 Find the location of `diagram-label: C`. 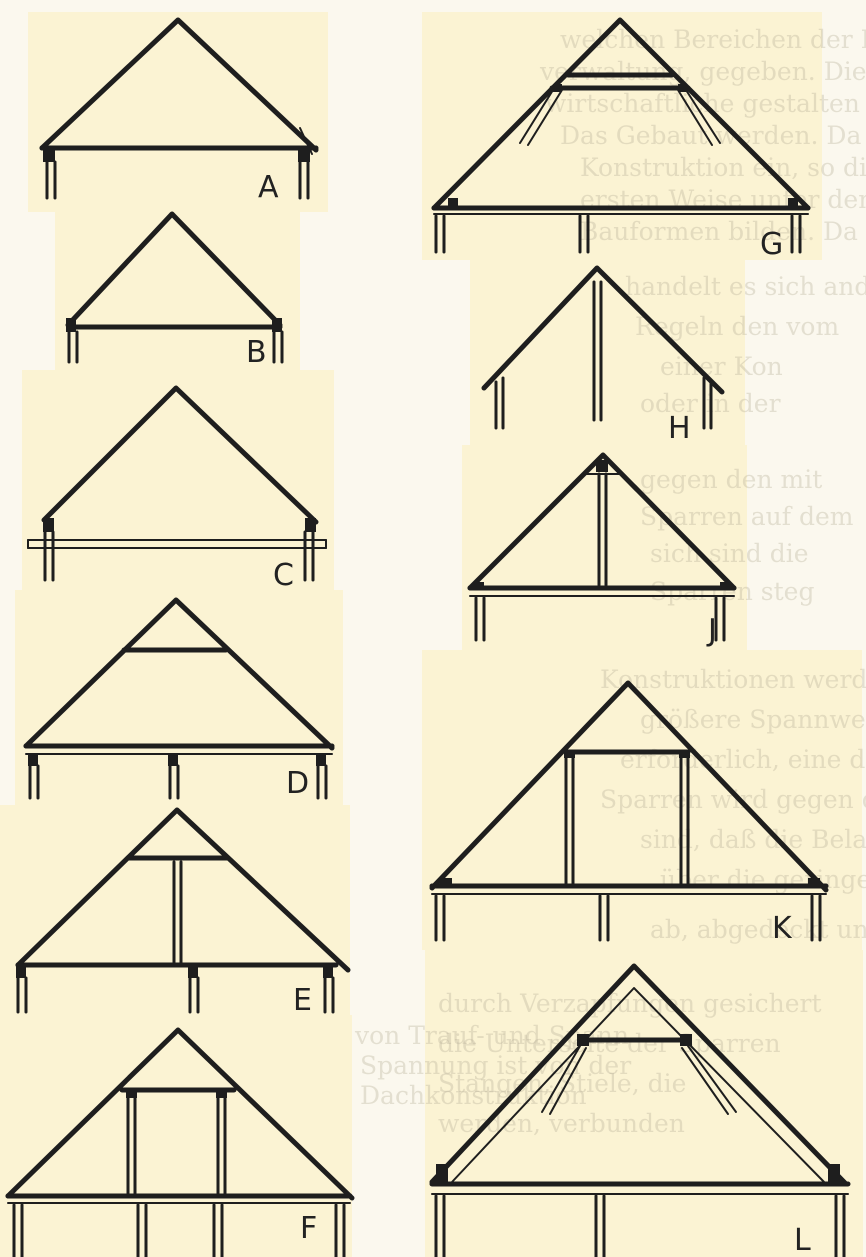

diagram-label: C is located at coordinates (283, 575).